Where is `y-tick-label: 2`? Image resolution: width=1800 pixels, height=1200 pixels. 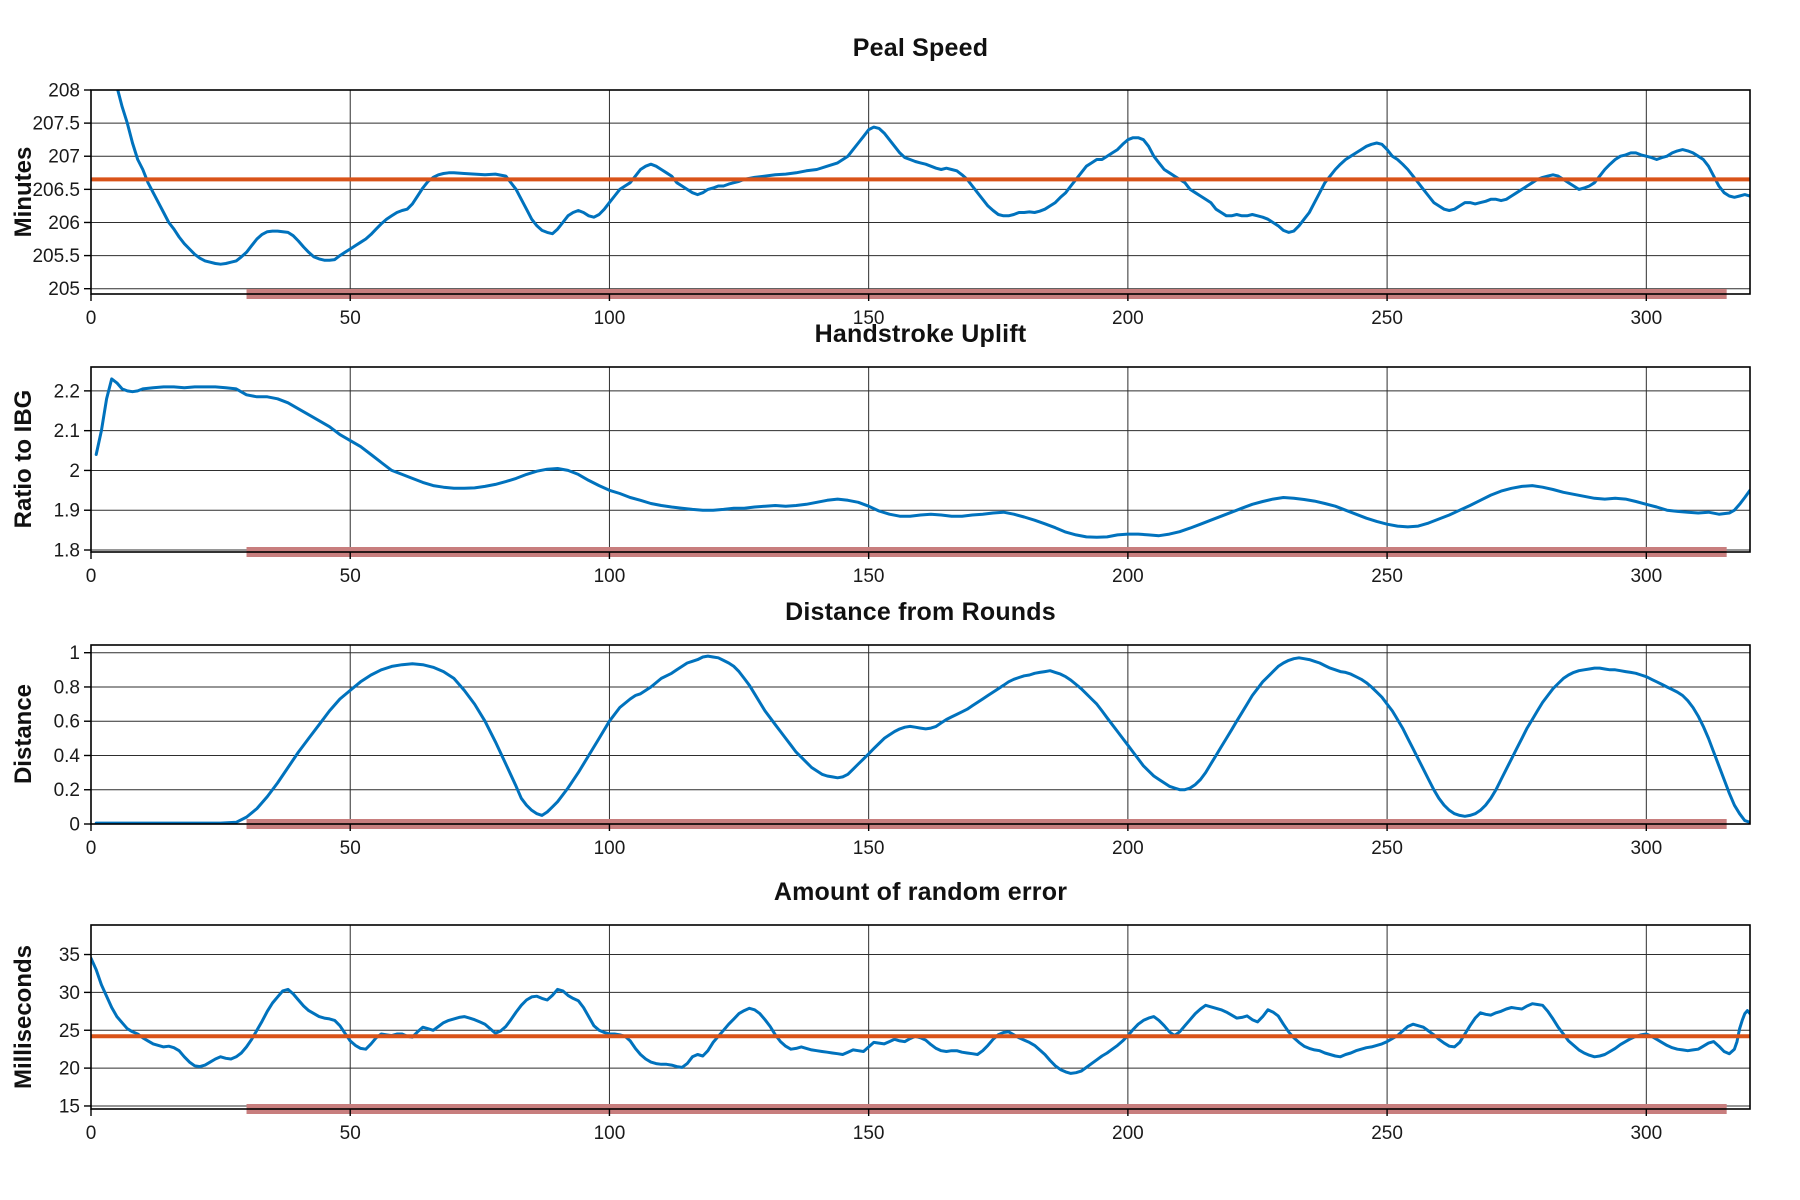 y-tick-label: 2 is located at coordinates (74, 471).